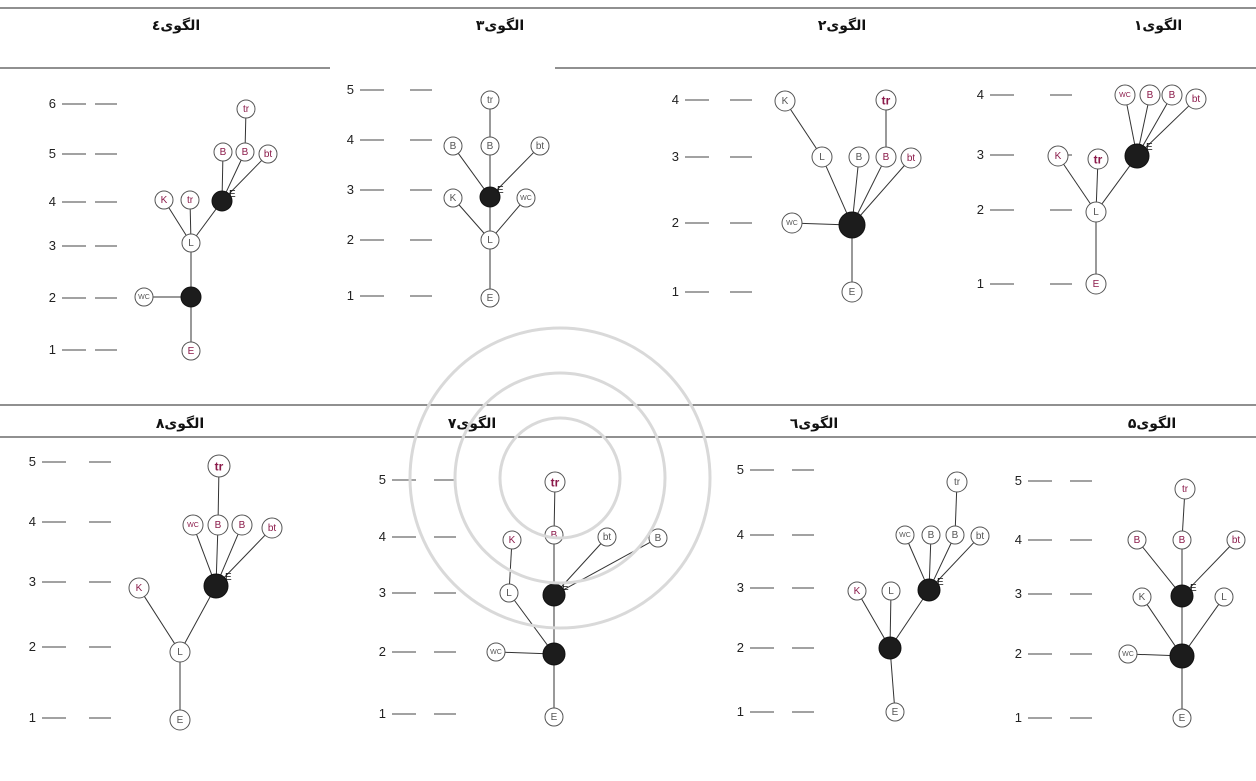  What do you see at coordinates (32, 581) in the screenshot?
I see `level-number: 3` at bounding box center [32, 581].